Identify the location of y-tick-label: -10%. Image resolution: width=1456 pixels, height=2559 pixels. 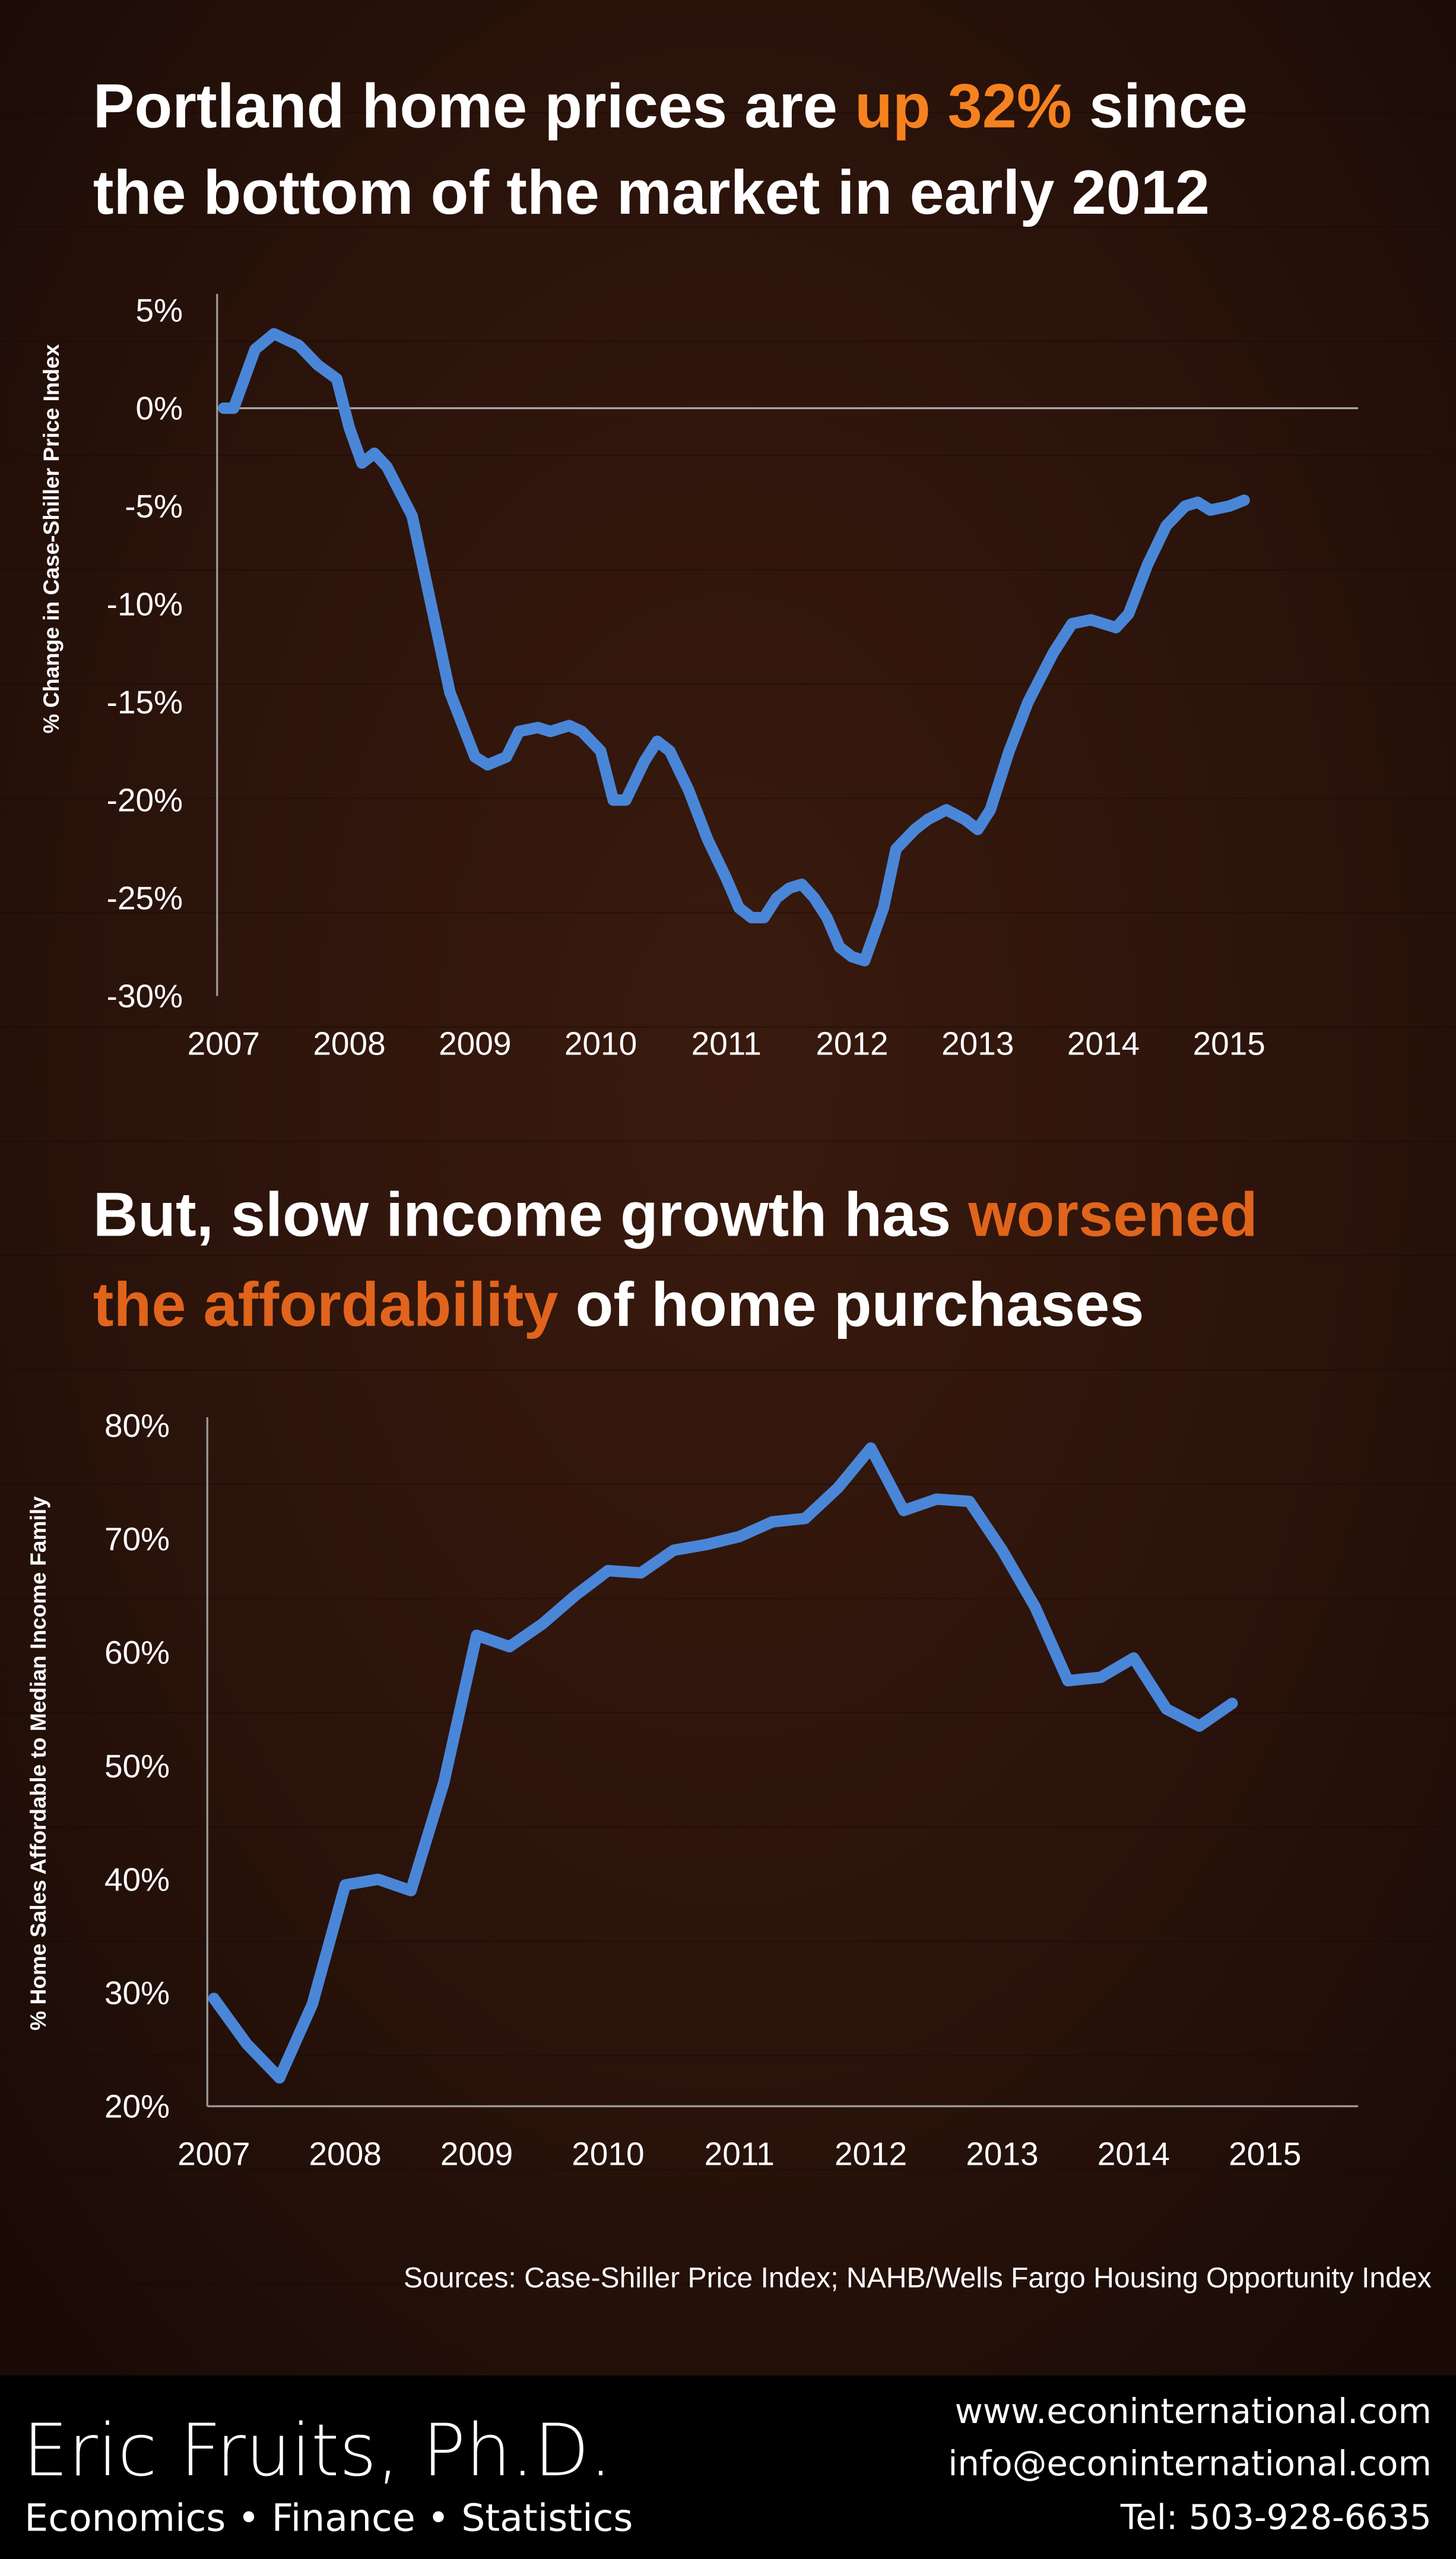
(145, 604).